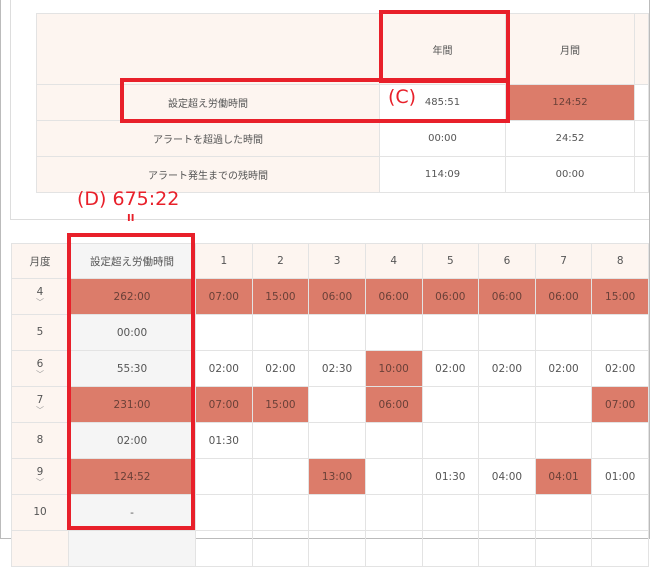 The image size is (650, 567). I want to click on month-cell: 9 ﹀, so click(40, 476).